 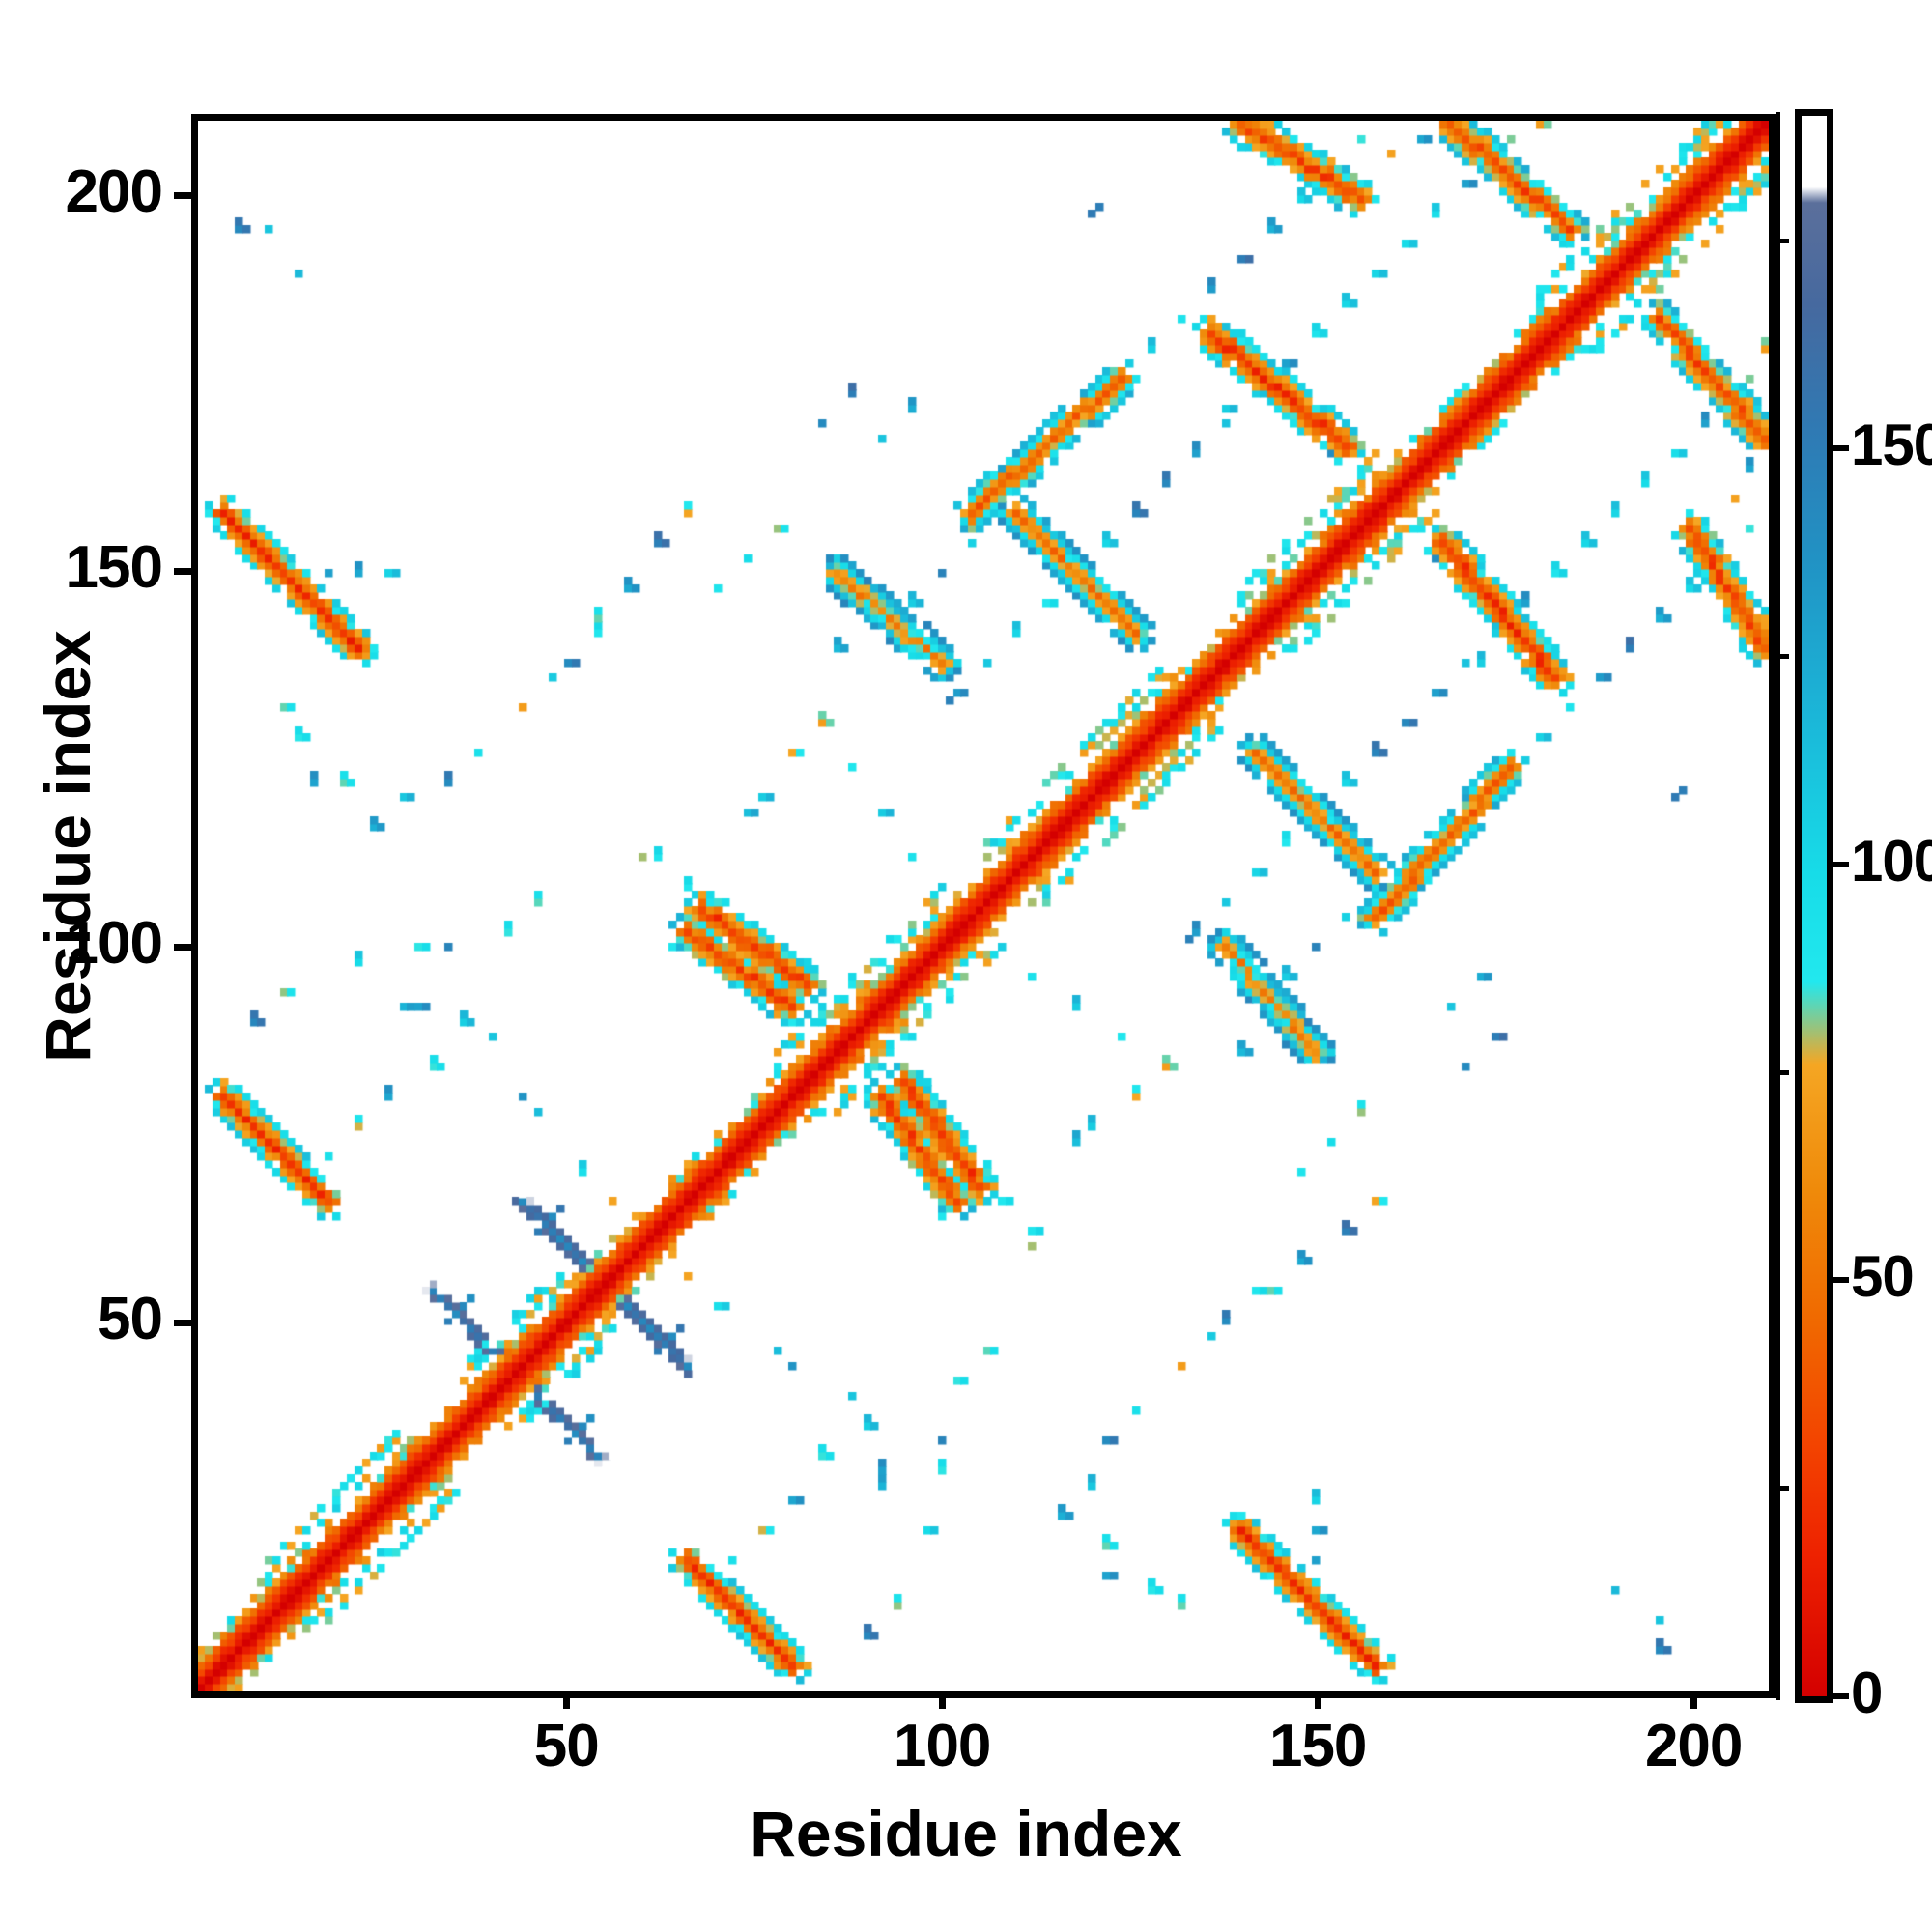 I want to click on x-tick-label-150: 150, so click(x=1317, y=1746).